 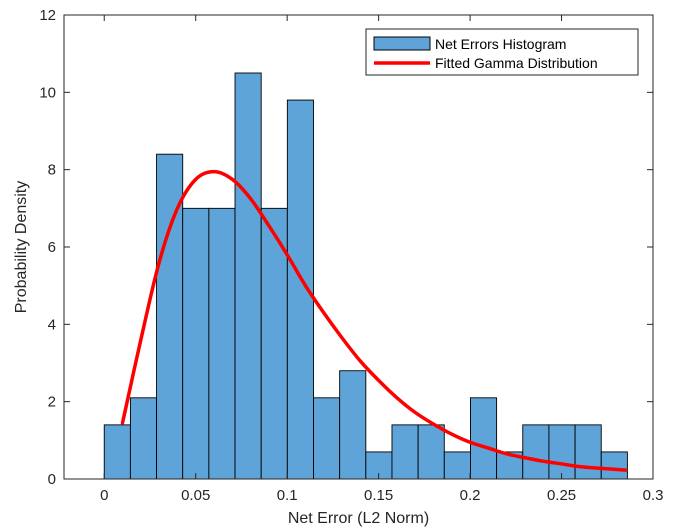 What do you see at coordinates (470, 495) in the screenshot?
I see `x-tick-label: 0.2` at bounding box center [470, 495].